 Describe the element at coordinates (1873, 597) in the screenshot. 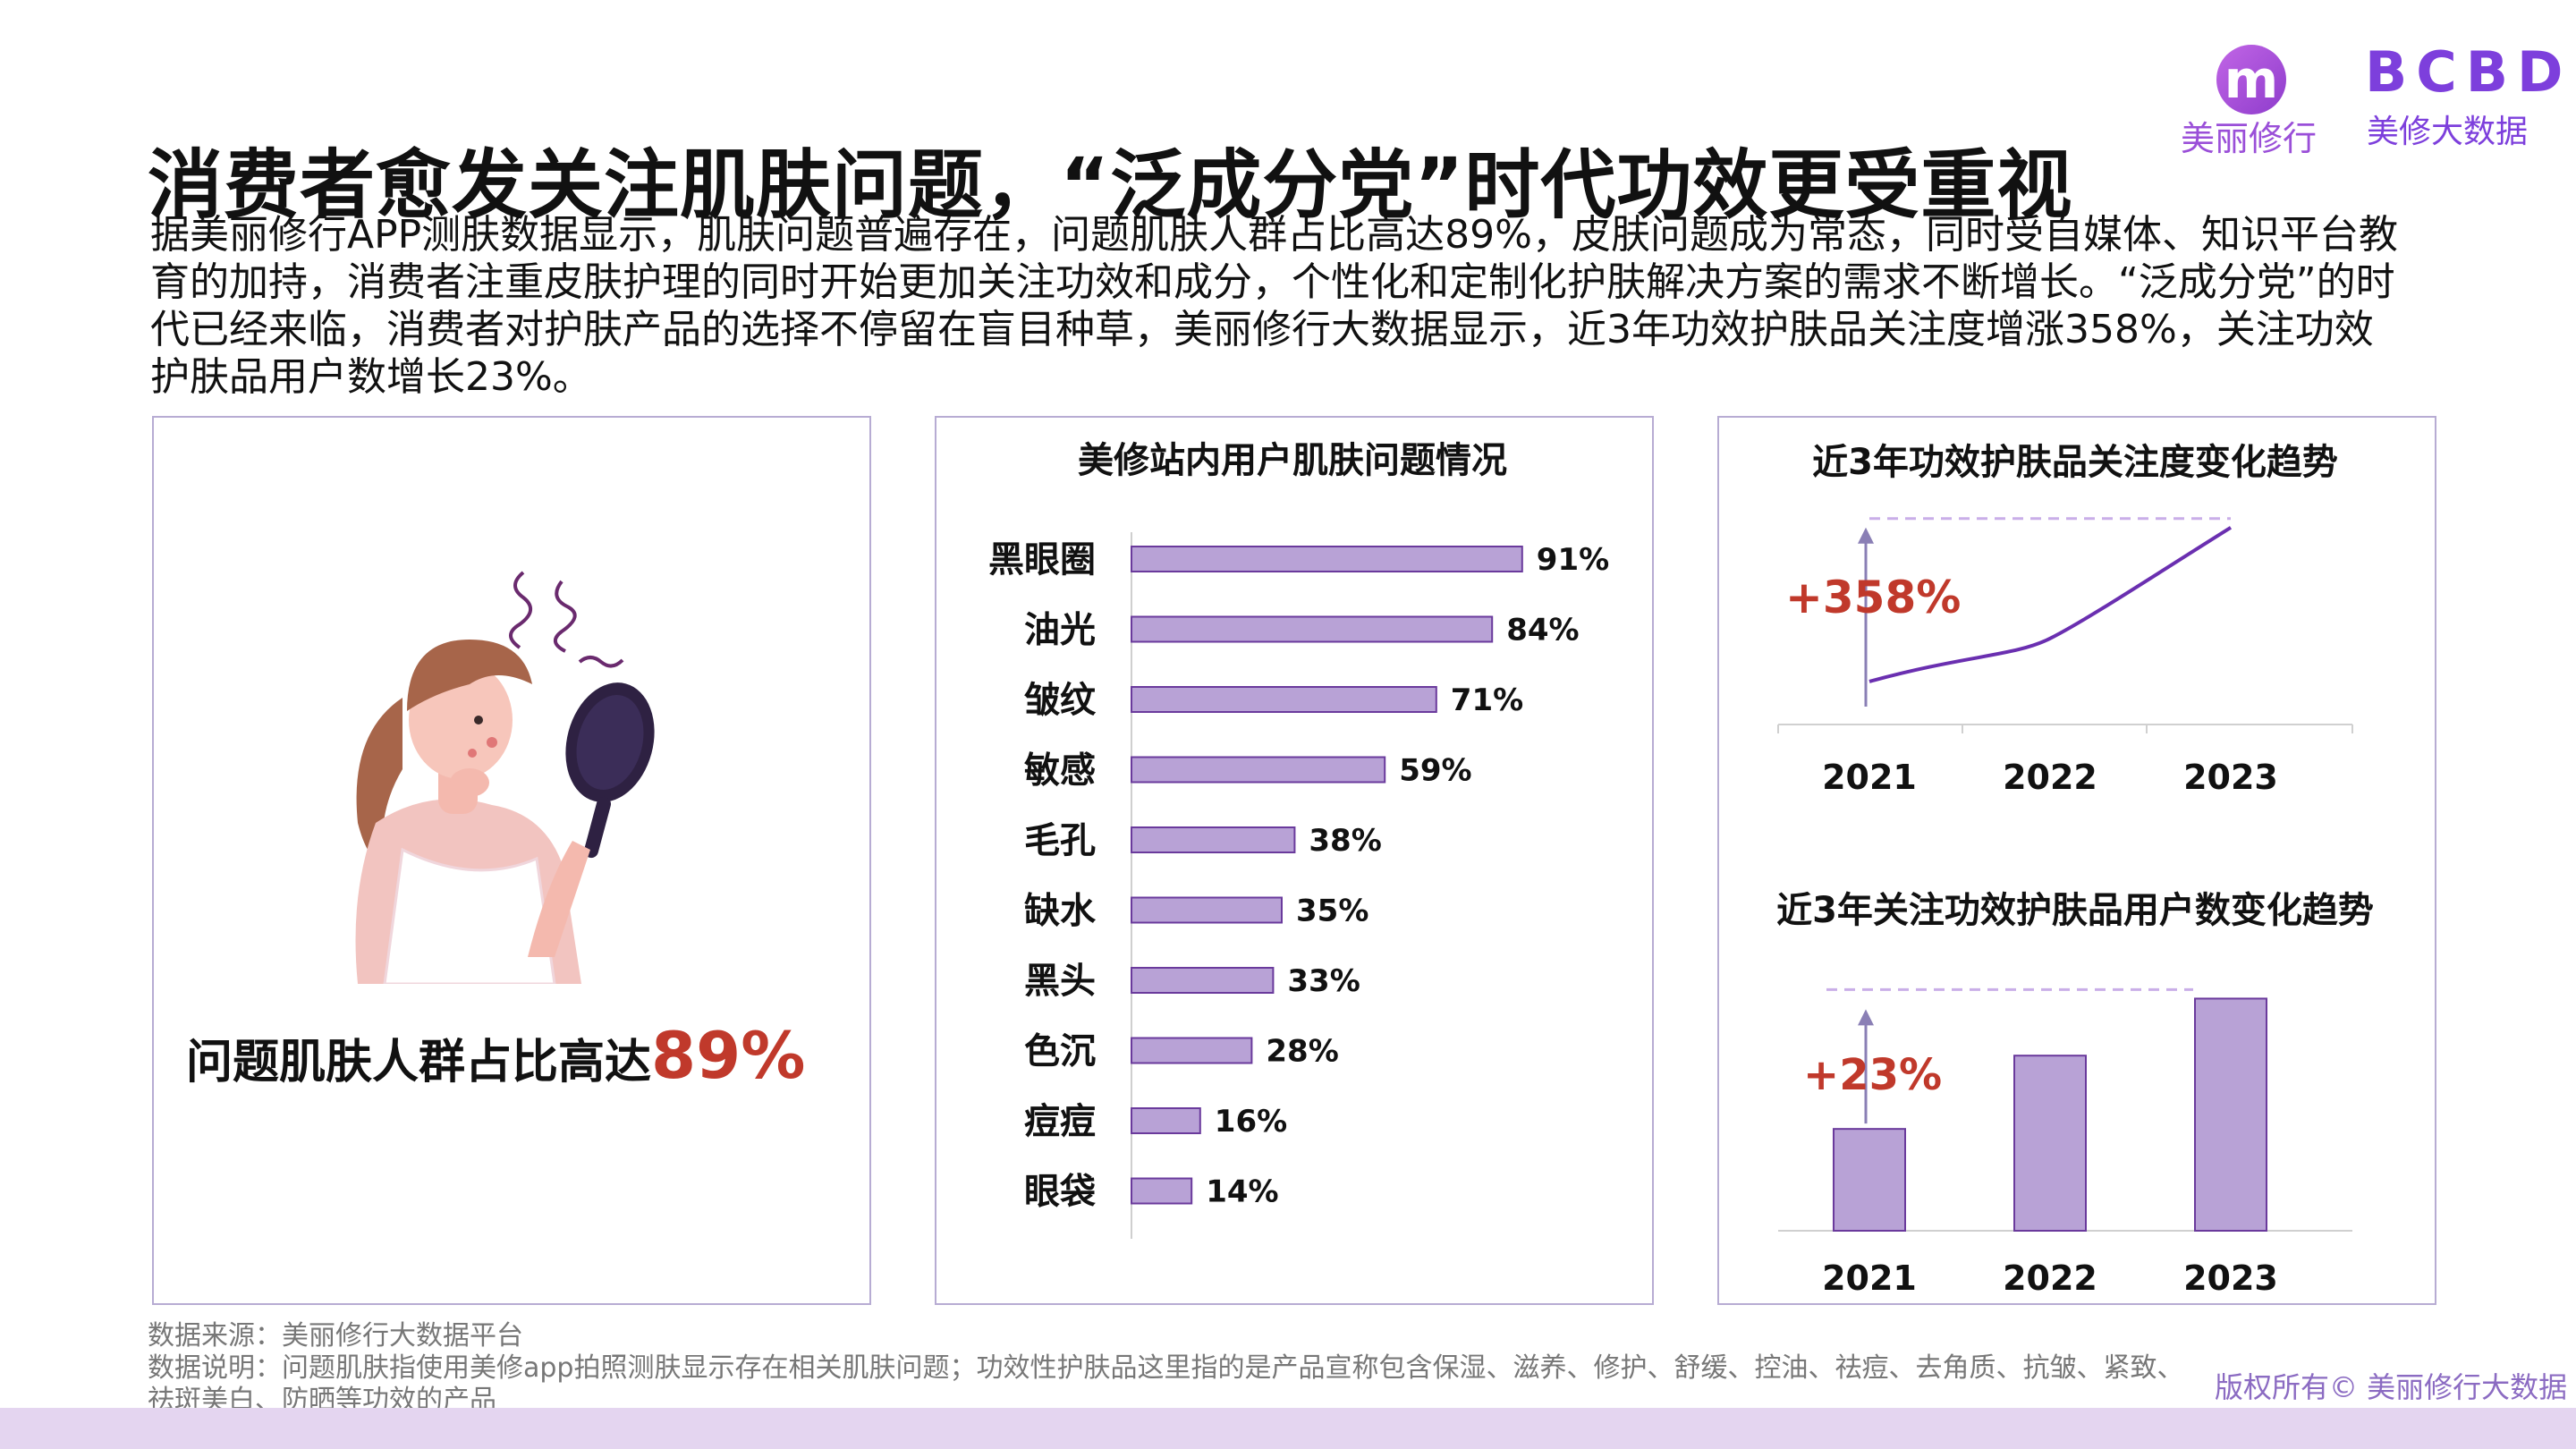

I see `line-annotation: +358%` at that location.